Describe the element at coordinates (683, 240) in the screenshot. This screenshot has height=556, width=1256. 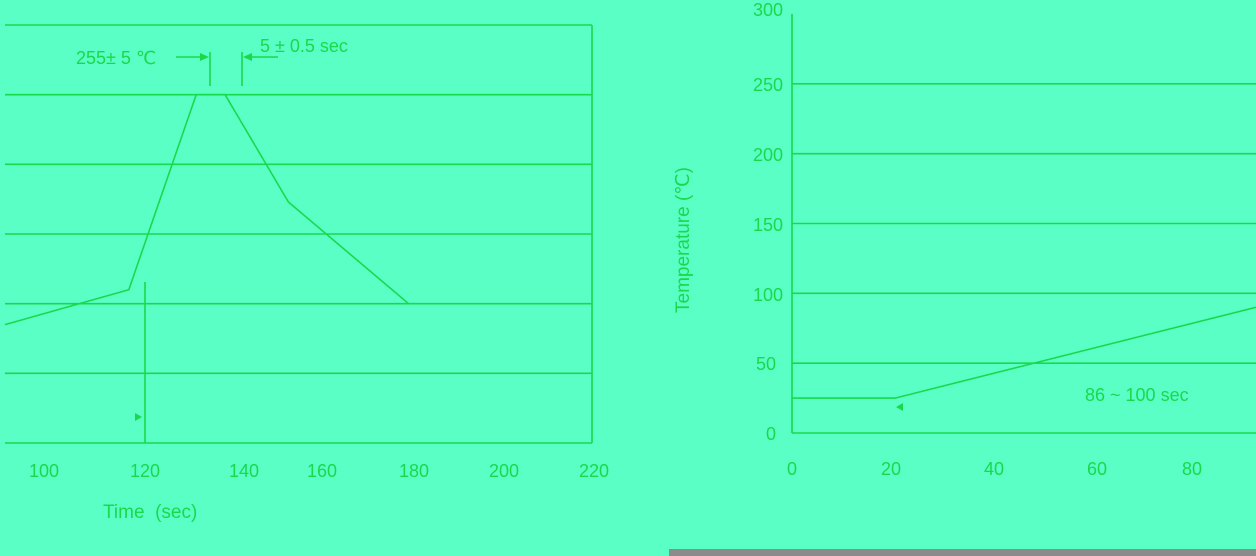
I see `right-y-axis-title: Temperature (℃)` at that location.